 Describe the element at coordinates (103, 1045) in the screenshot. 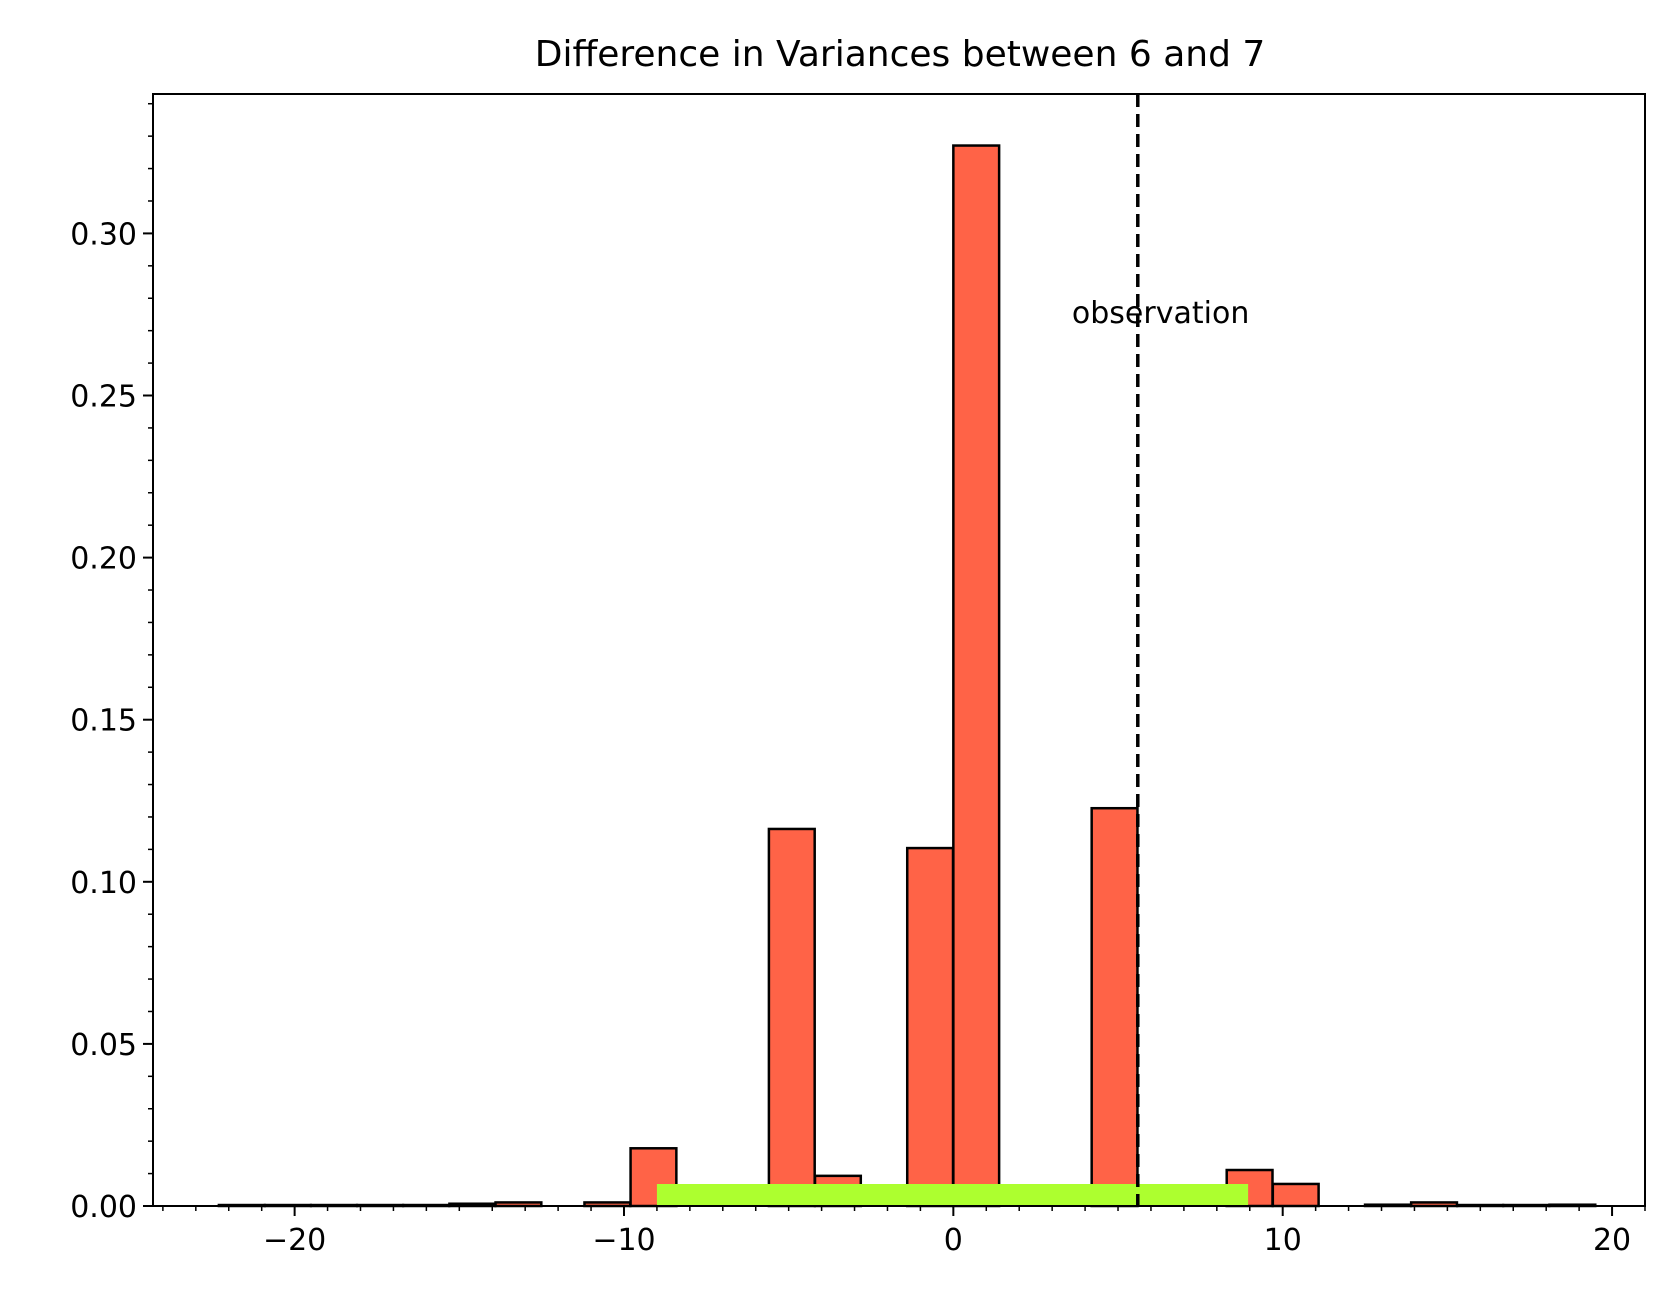

I see `y-tick-label: 0.05` at that location.